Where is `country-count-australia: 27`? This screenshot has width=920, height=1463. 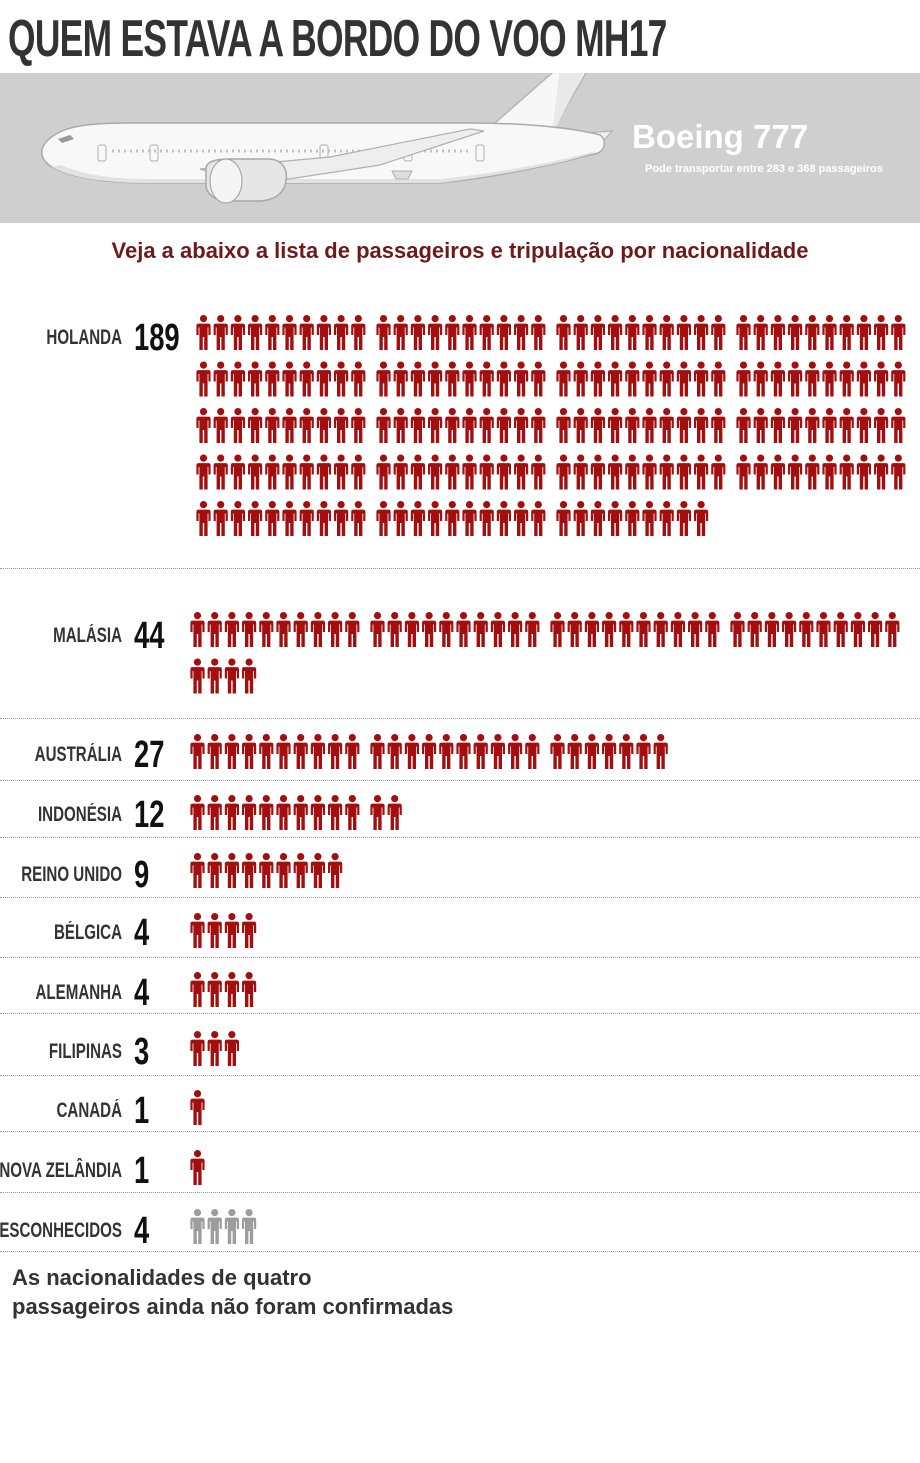 country-count-australia: 27 is located at coordinates (149, 755).